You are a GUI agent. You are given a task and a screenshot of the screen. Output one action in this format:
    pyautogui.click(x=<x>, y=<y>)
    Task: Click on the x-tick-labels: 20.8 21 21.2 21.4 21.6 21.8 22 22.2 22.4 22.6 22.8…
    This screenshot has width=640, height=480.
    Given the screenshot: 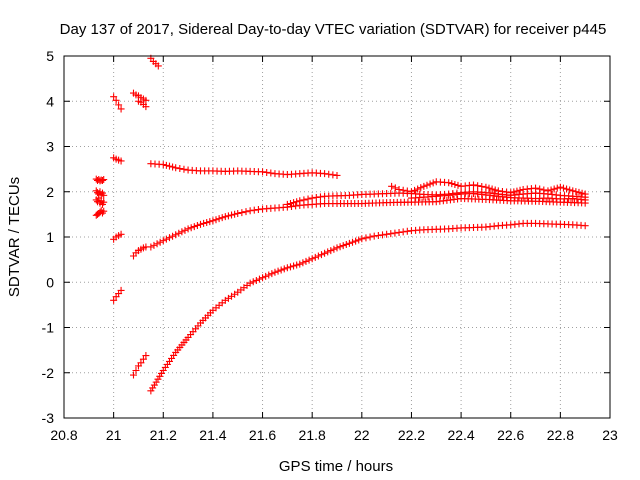 What is the action you would take?
    pyautogui.click(x=334, y=435)
    